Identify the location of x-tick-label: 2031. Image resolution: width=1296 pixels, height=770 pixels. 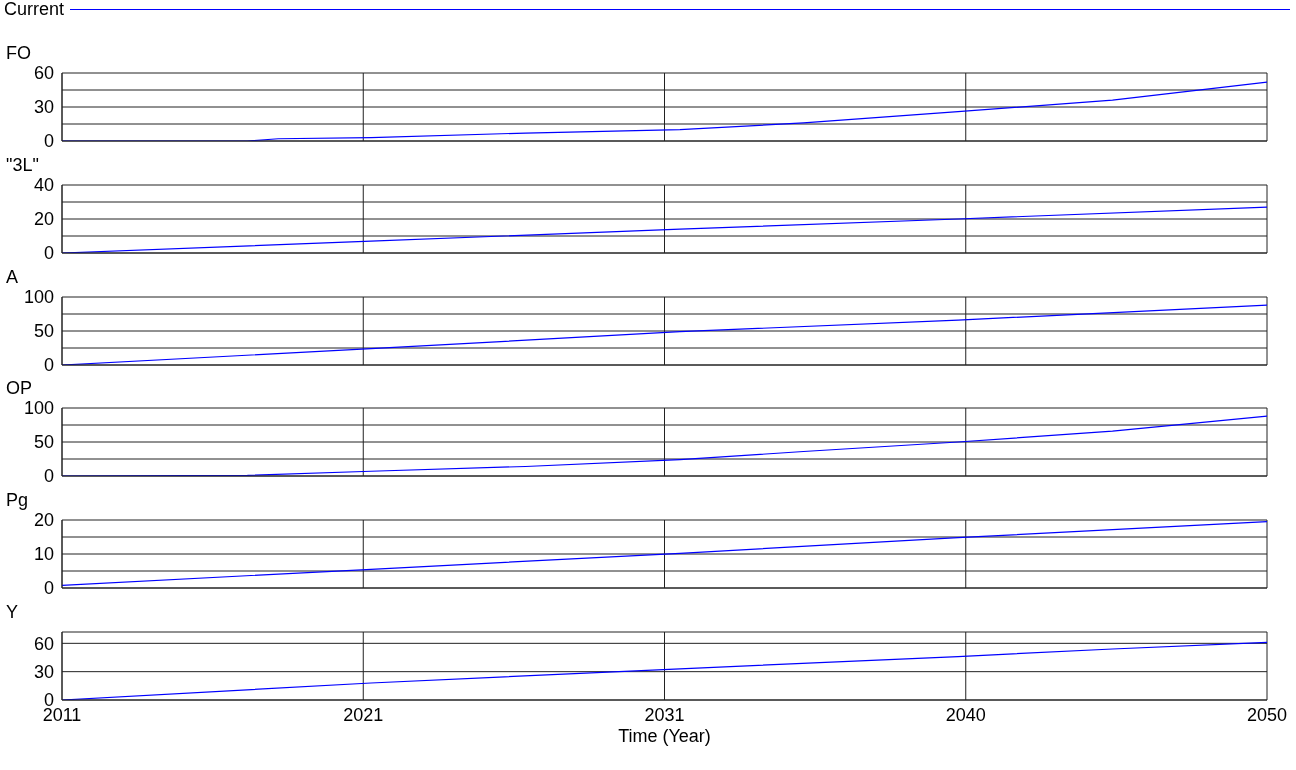
(664, 714).